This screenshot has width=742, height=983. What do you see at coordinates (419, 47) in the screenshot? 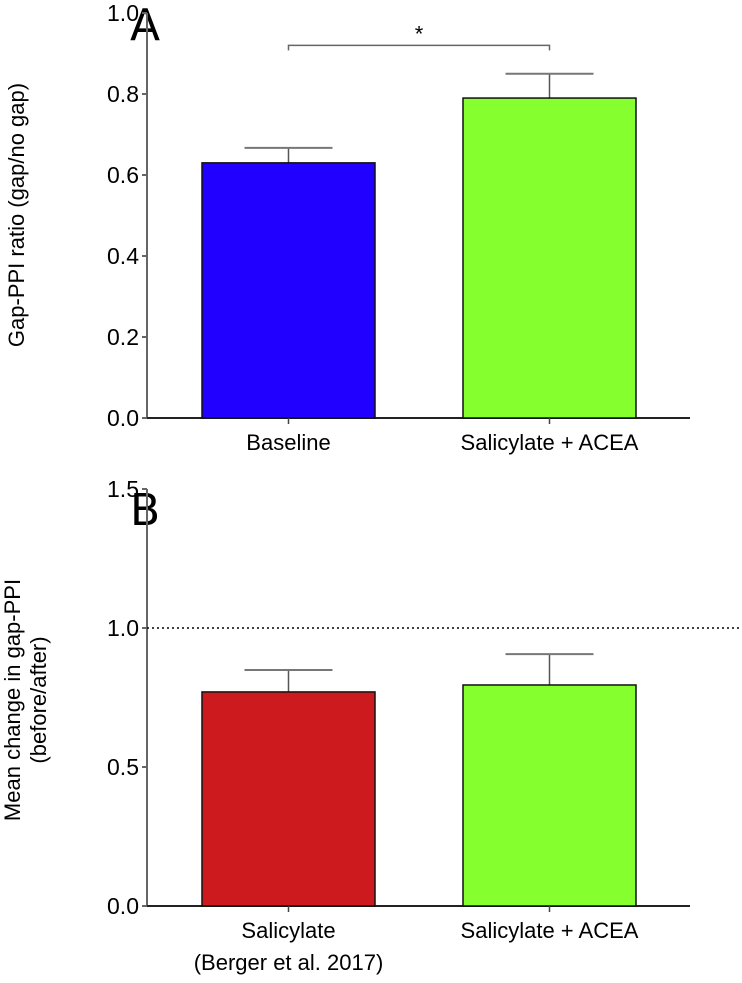
I see `panel-a-significance-bracket` at bounding box center [419, 47].